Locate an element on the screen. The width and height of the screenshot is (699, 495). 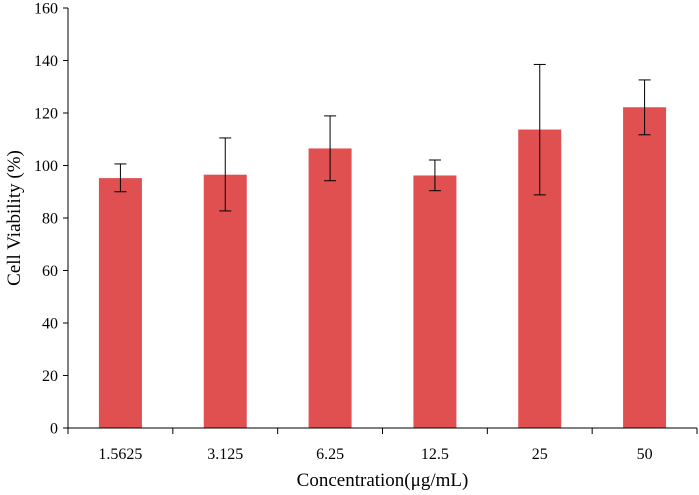
y-axis-title: Cell Viability (%) is located at coordinates (14, 218).